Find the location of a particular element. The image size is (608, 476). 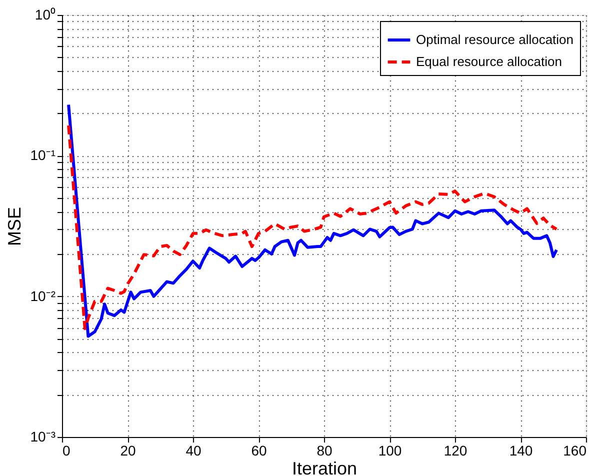

y-tick-label: 10⁻² is located at coordinates (43, 296).